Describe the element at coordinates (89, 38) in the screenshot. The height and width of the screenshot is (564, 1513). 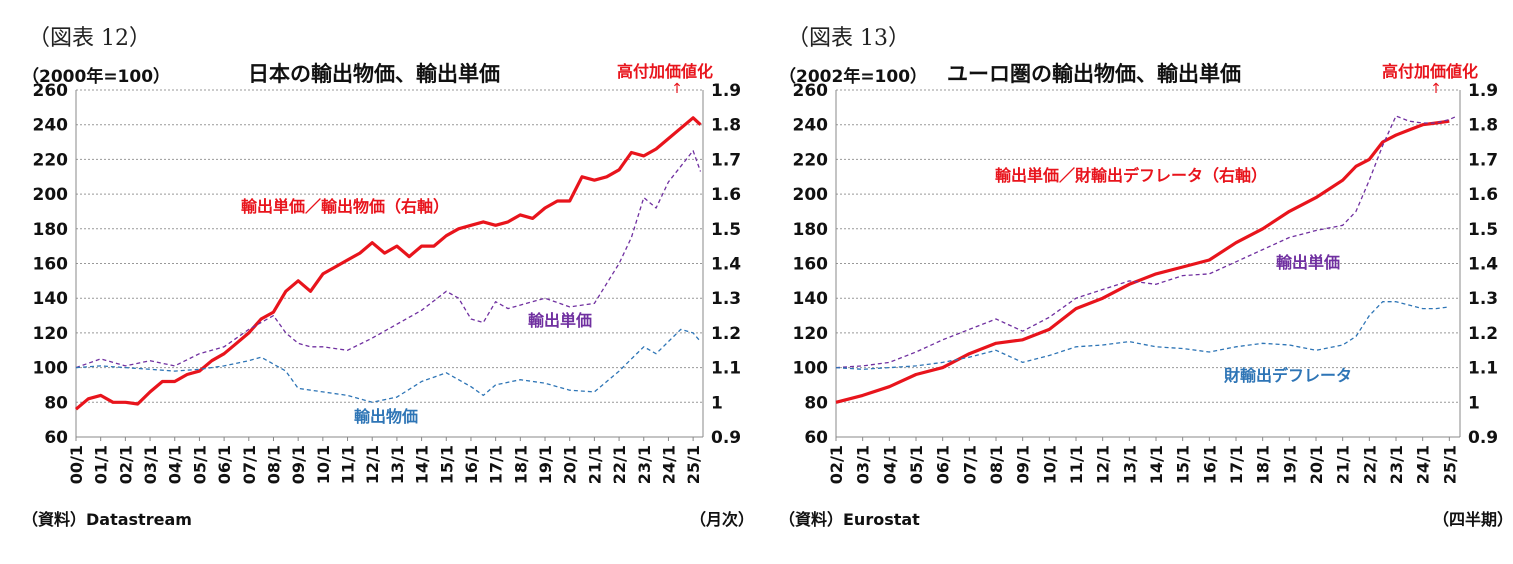
I see `figure-label: （図表 12）` at that location.